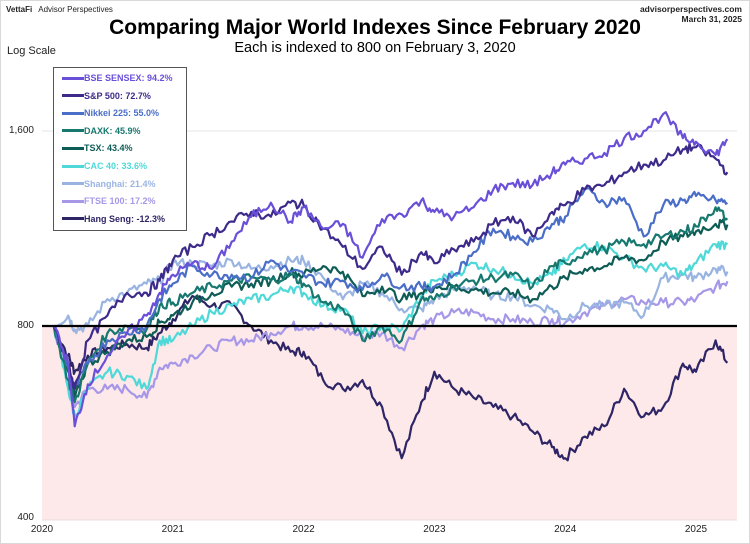  What do you see at coordinates (434, 529) in the screenshot?
I see `x-tick-label: 2023` at bounding box center [434, 529].